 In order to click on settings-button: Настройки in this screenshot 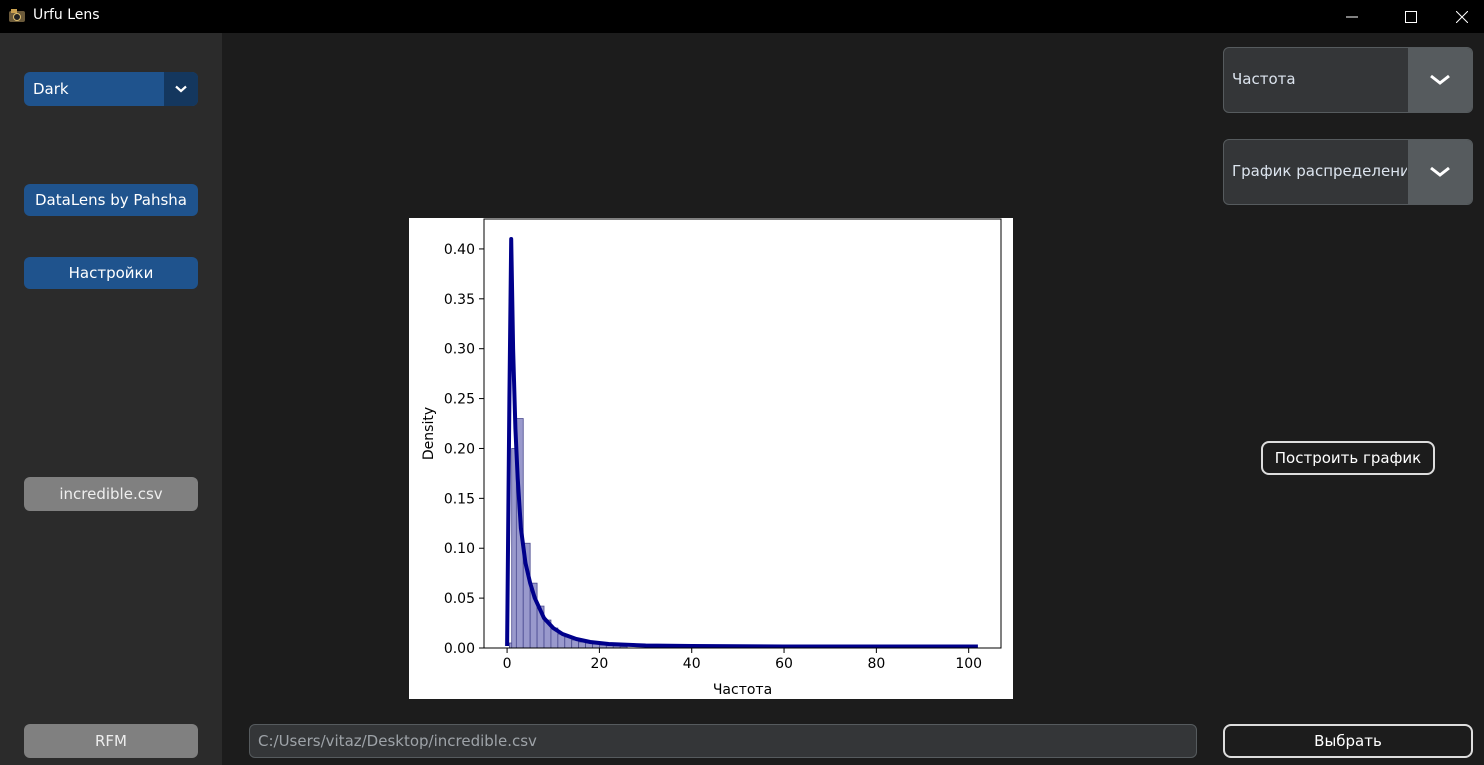, I will do `click(111, 273)`.